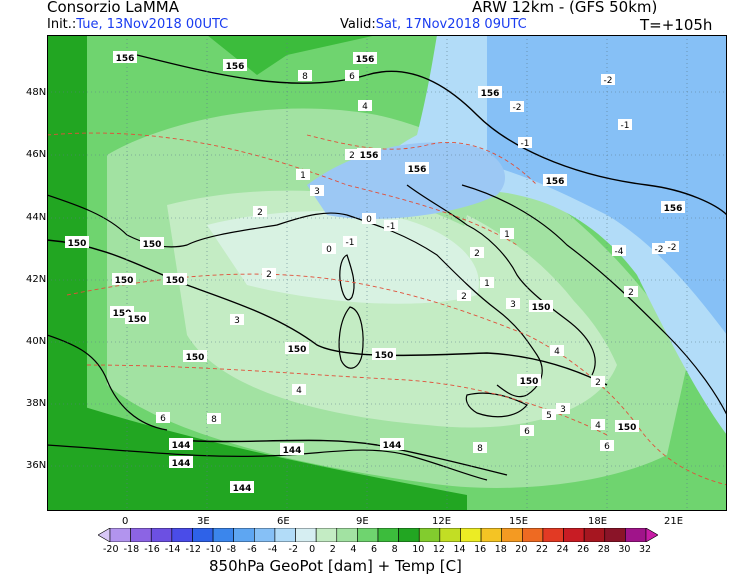 This screenshot has width=751, height=580. I want to click on alps-cold-core, so click(406, 180).